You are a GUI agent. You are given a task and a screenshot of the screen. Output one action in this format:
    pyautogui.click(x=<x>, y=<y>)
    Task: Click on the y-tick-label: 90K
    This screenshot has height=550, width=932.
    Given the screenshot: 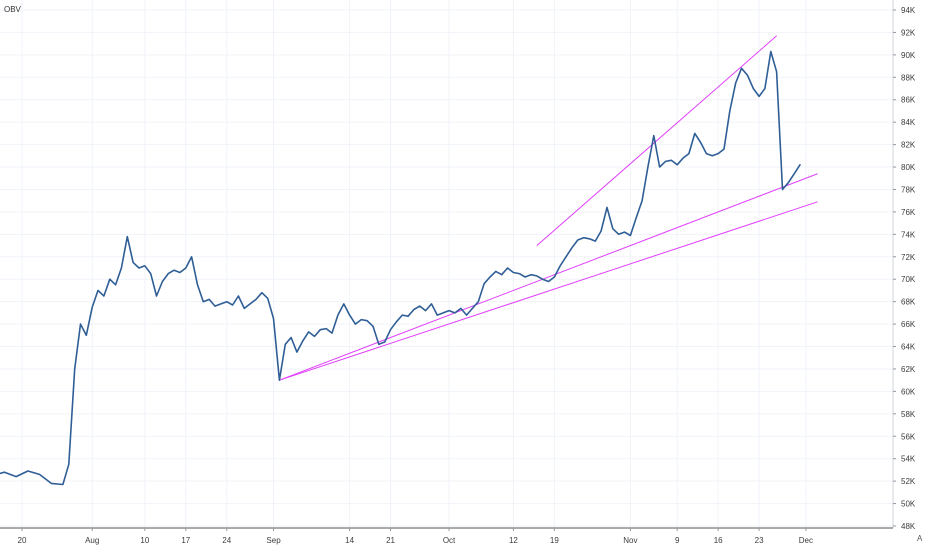 What is the action you would take?
    pyautogui.click(x=908, y=55)
    